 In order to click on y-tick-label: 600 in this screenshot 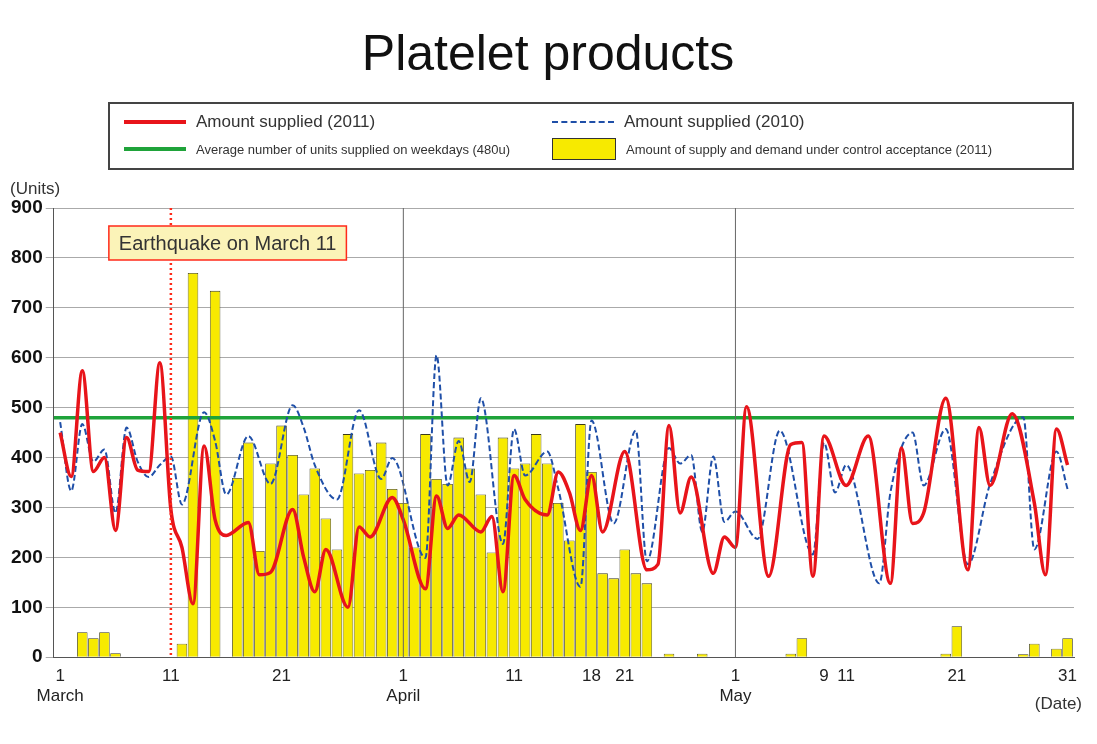, I will do `click(27, 356)`.